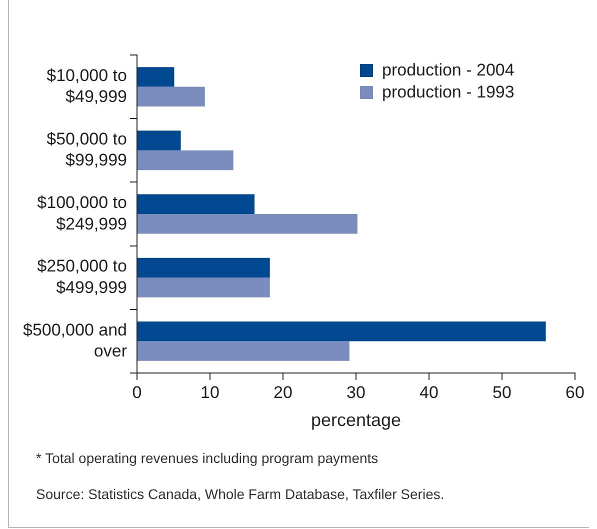  Describe the element at coordinates (75, 340) in the screenshot. I see `y-tick-label: $500,000 and over` at that location.